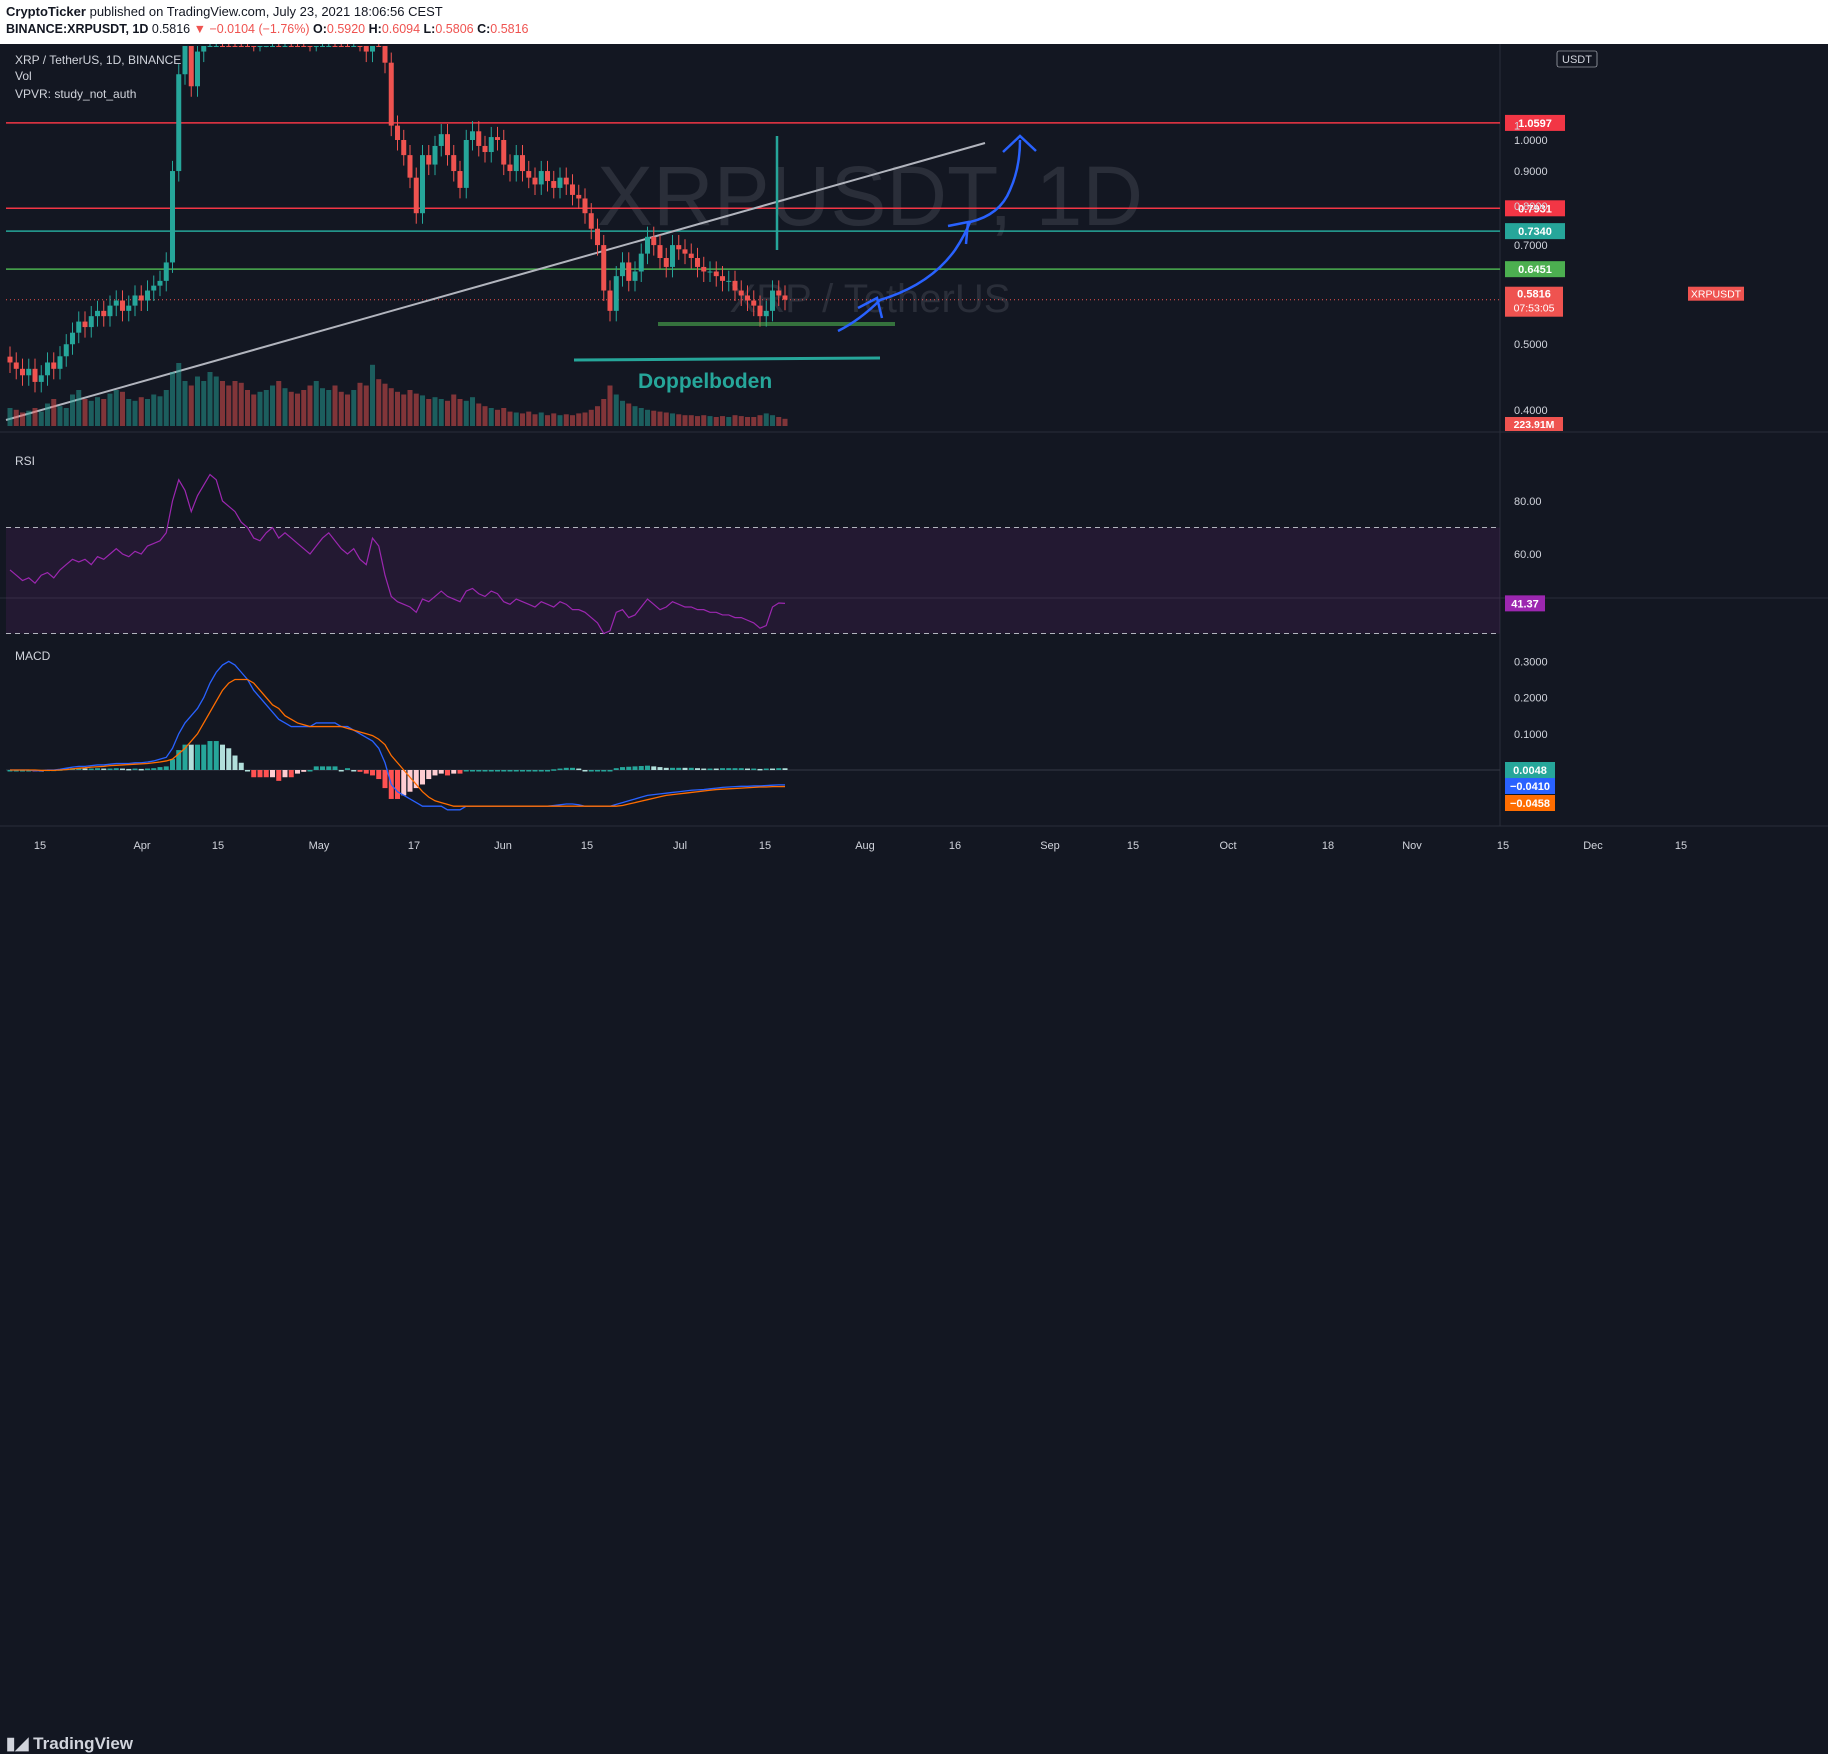 This screenshot has width=1828, height=1754. Describe the element at coordinates (346, 29) in the screenshot. I see `open-value: 0.5920` at that location.